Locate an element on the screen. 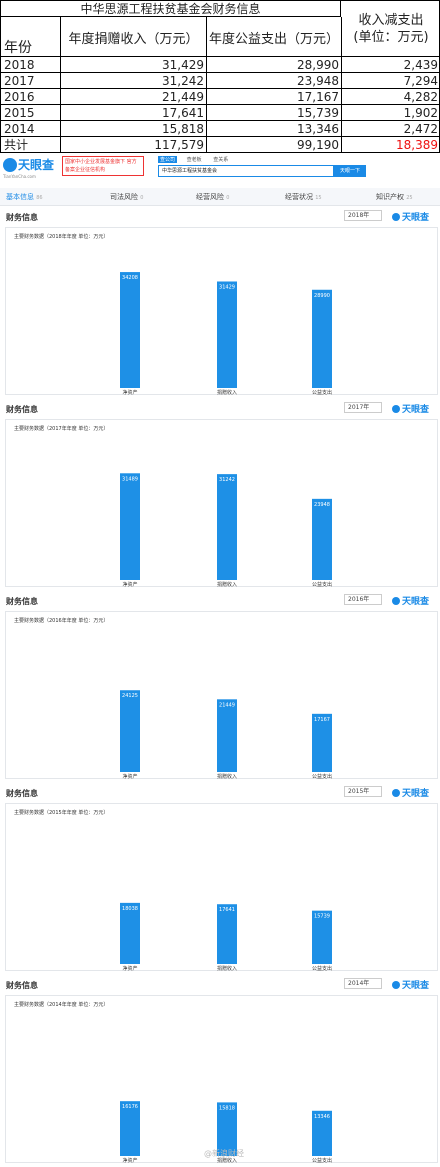 This screenshot has width=440, height=1167. tab-operating-status: 经营状况 15 is located at coordinates (303, 197).